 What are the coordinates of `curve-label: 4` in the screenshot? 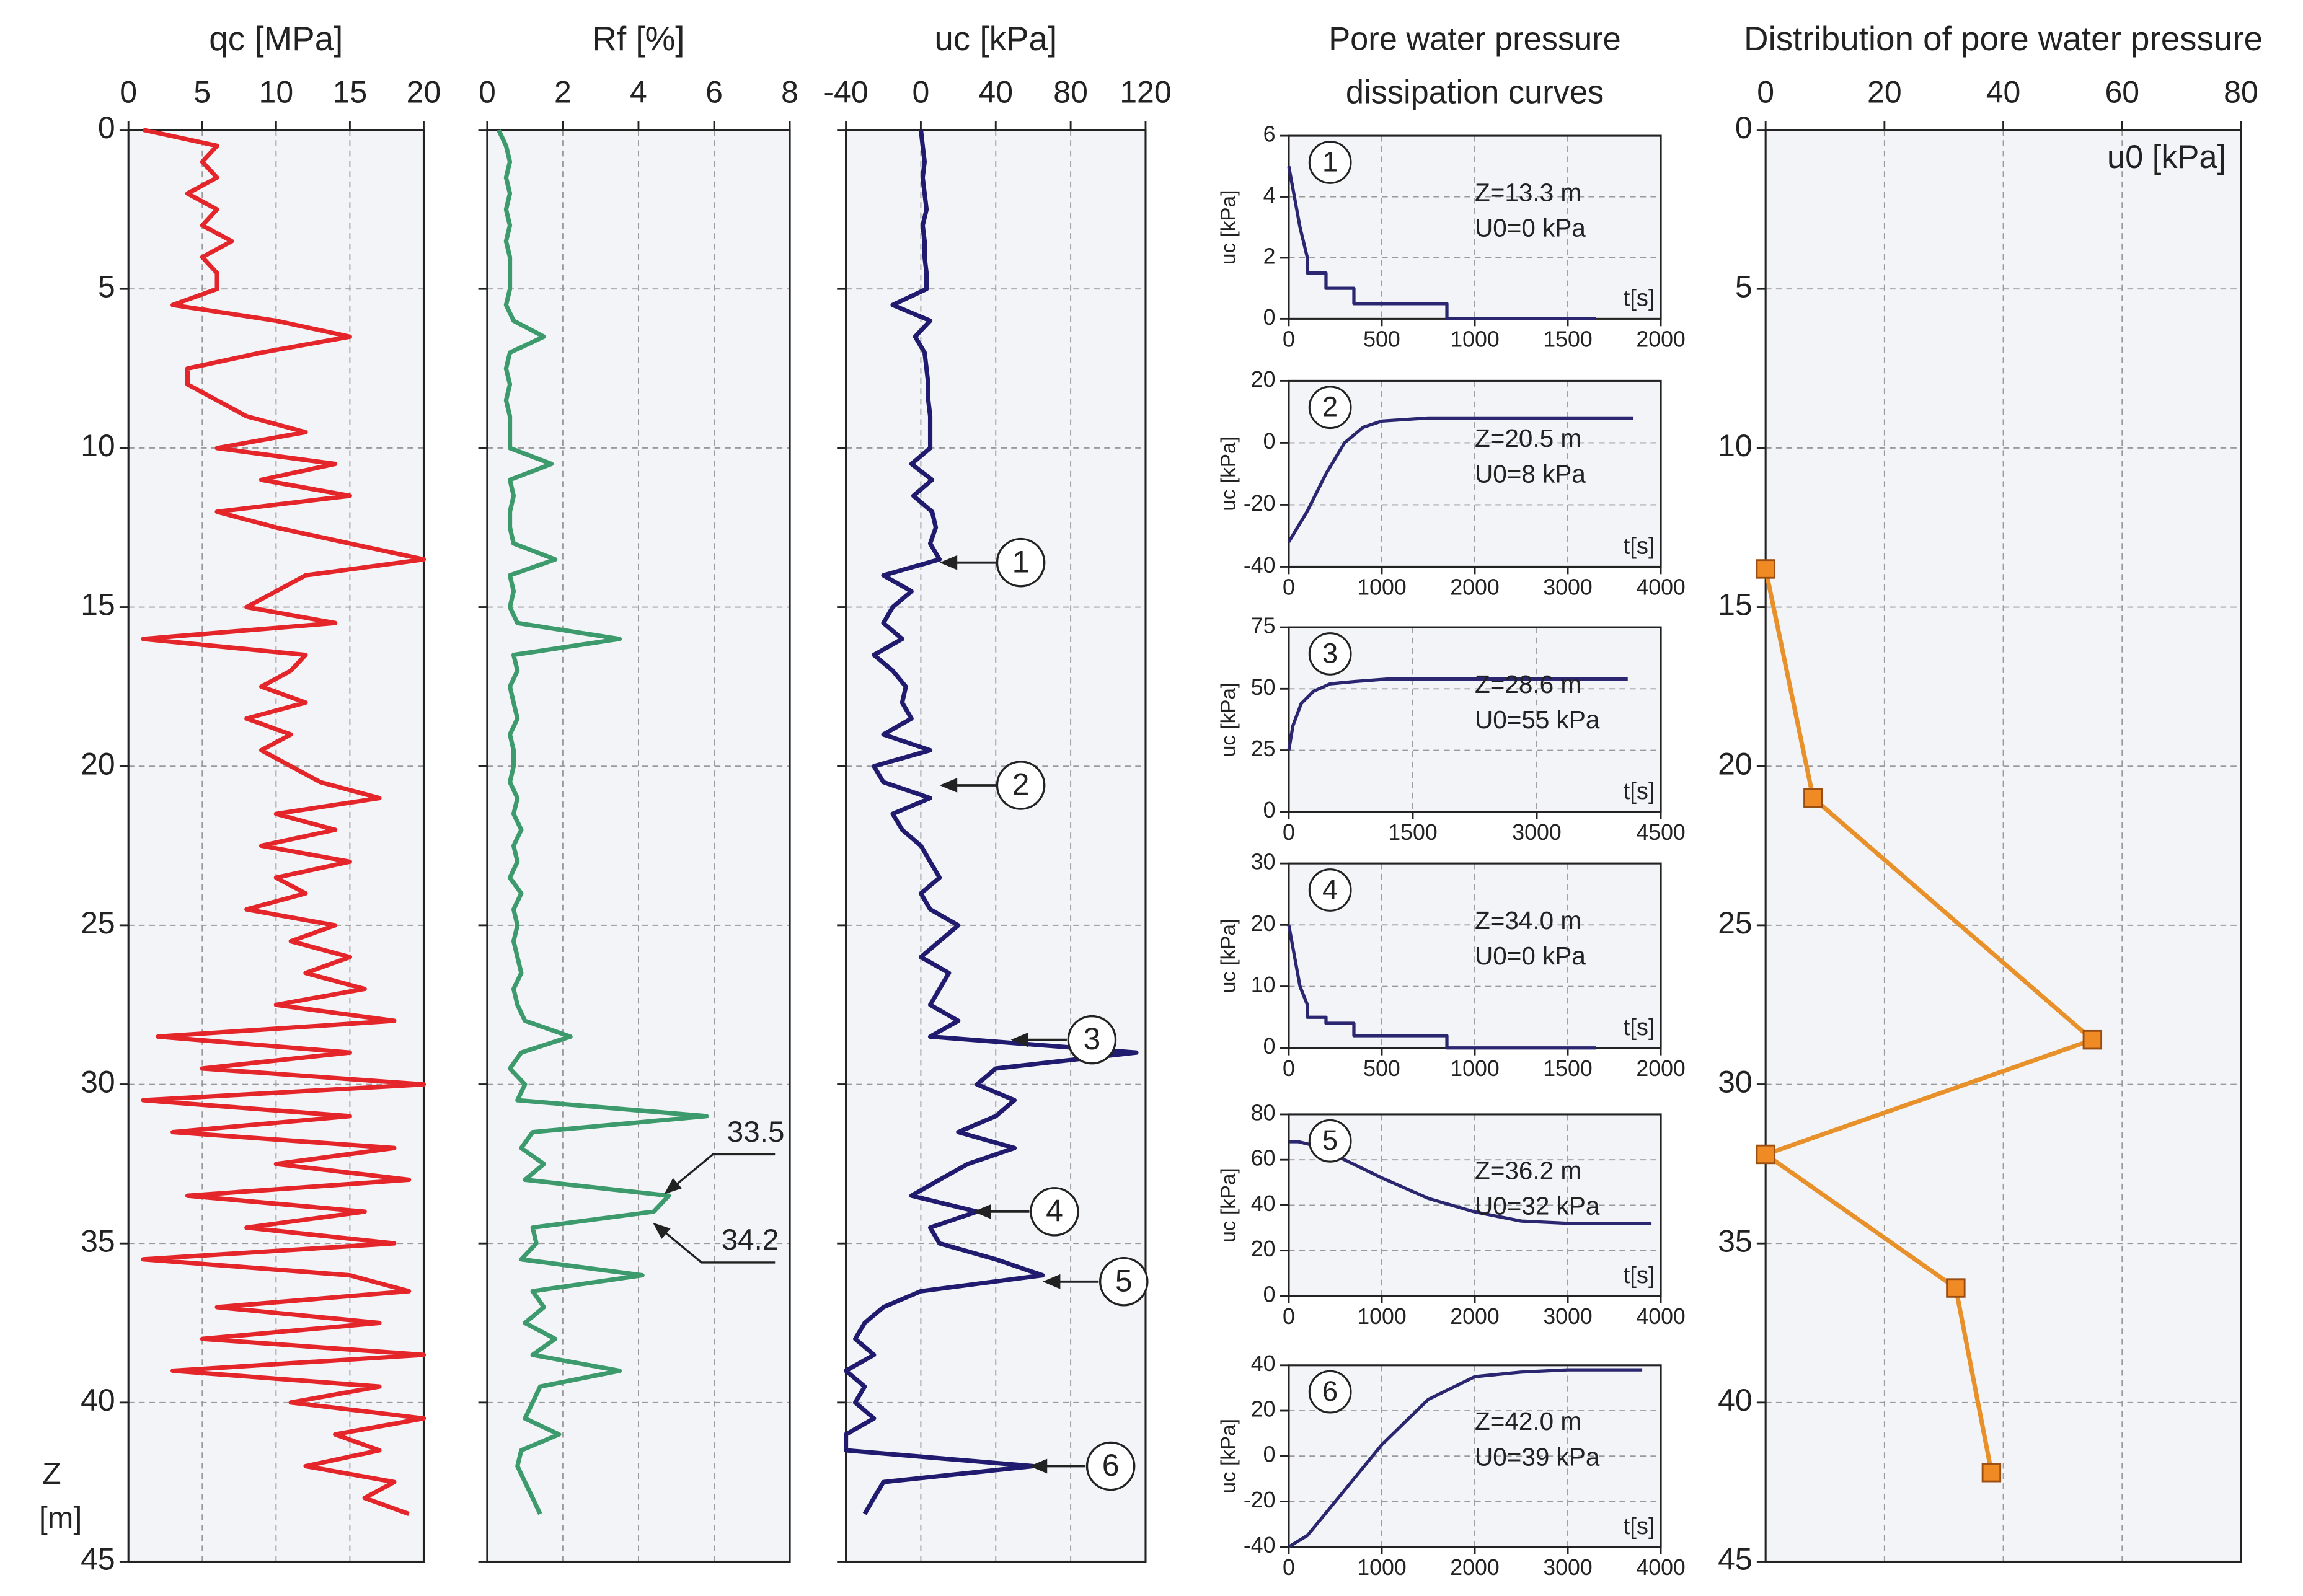 It's located at (1330, 889).